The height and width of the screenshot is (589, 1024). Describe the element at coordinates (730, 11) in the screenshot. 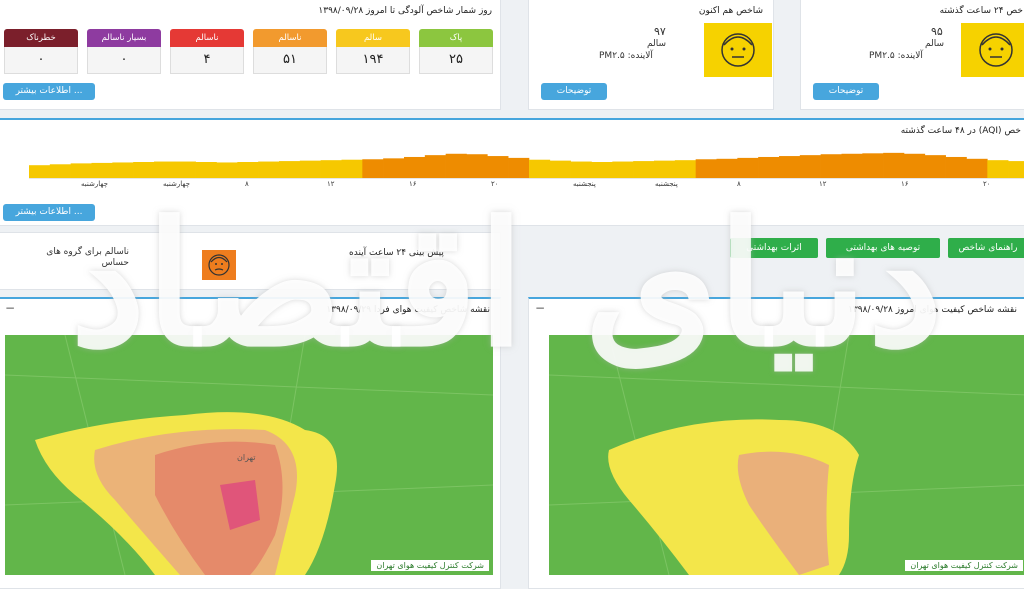

I see `current-index-title: شاخص هم اکنون` at that location.